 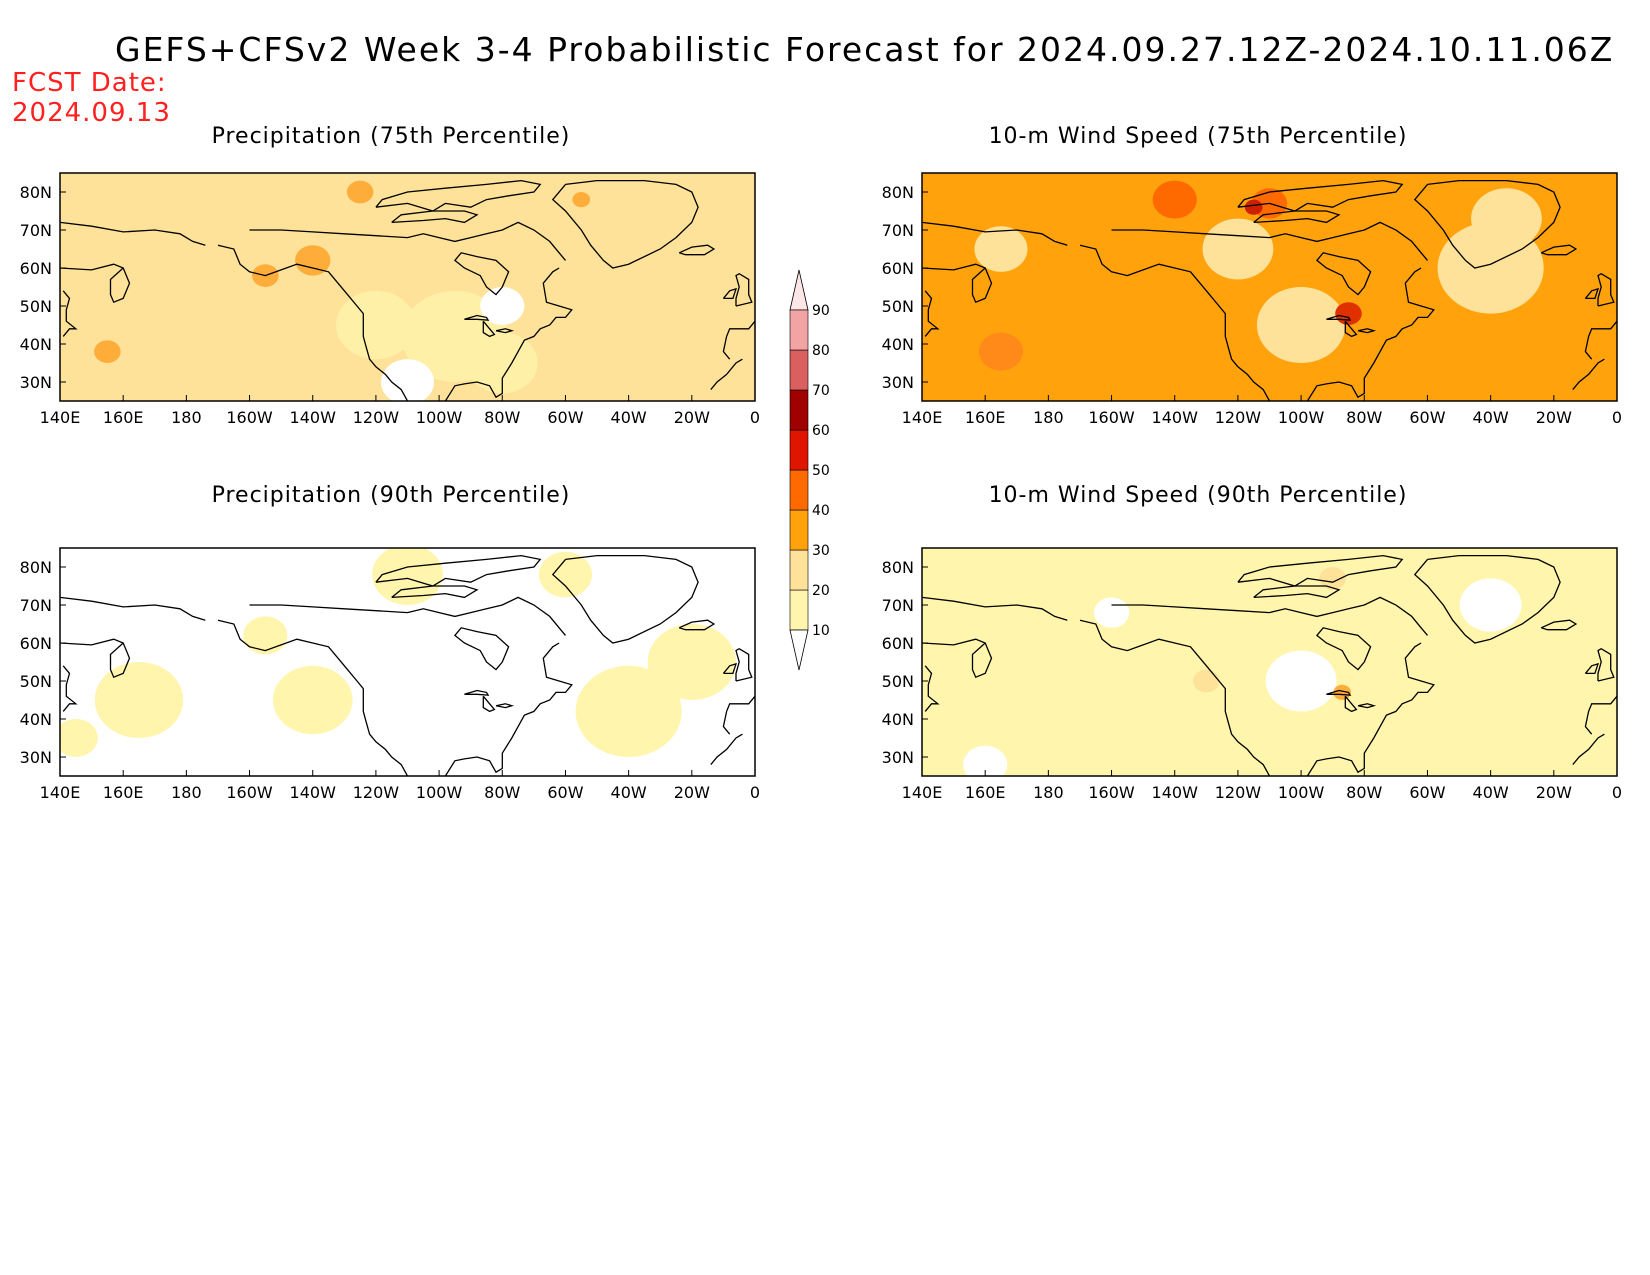 I want to click on panel-title-wind-75: 10-m Wind Speed (75th Percentile), so click(x=1198, y=136).